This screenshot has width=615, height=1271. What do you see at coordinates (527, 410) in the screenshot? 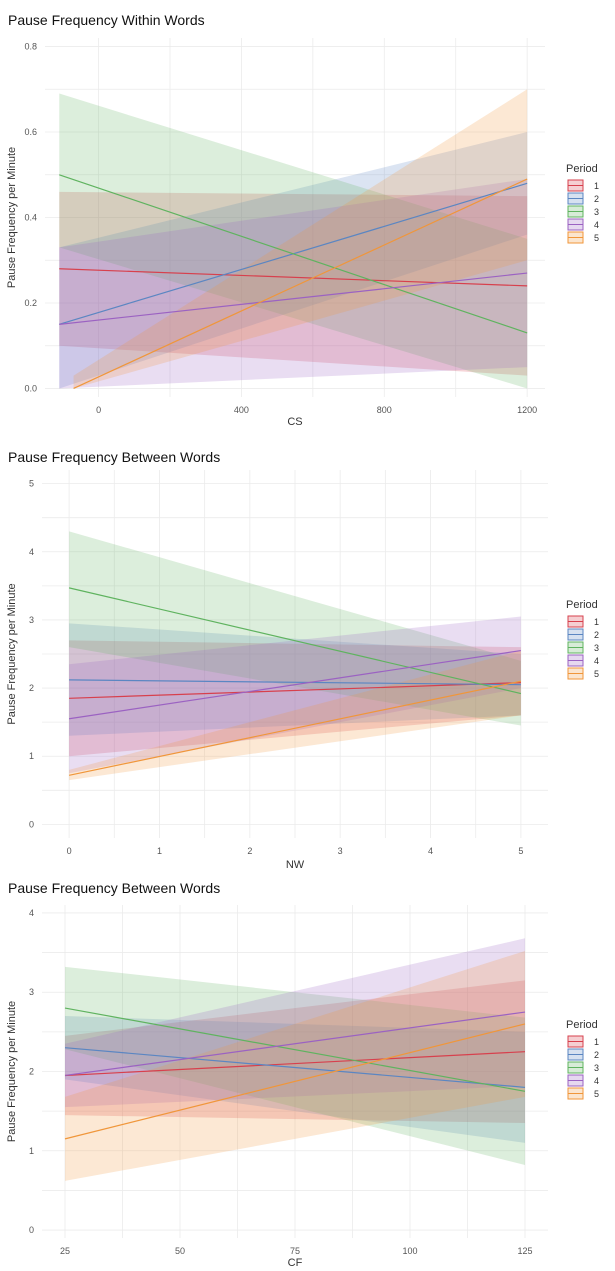
I see `x-tick-label: 1200` at bounding box center [527, 410].